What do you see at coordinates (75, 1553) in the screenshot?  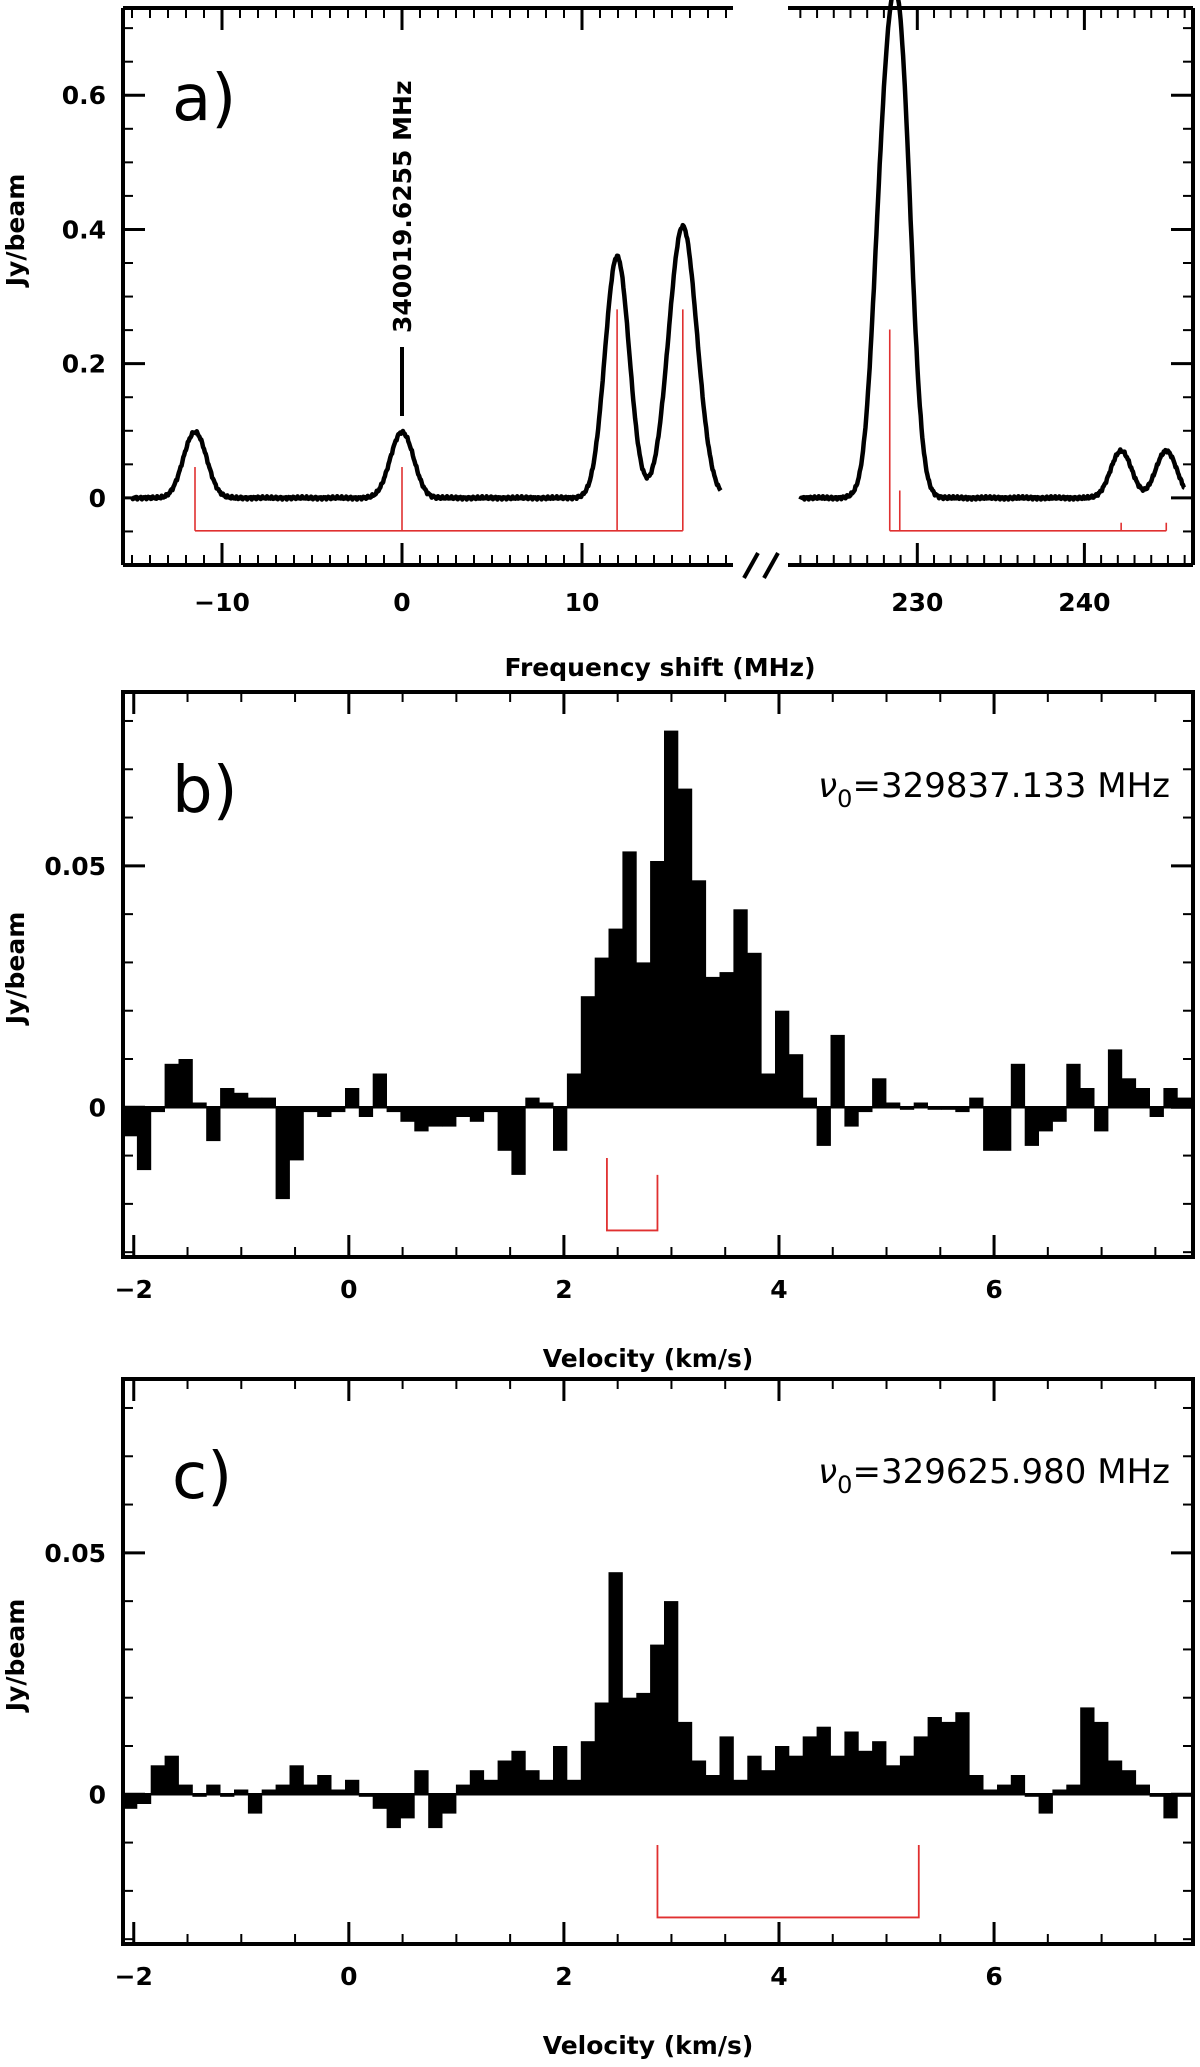 I see `panel-c-ytick-label: 0.05` at bounding box center [75, 1553].